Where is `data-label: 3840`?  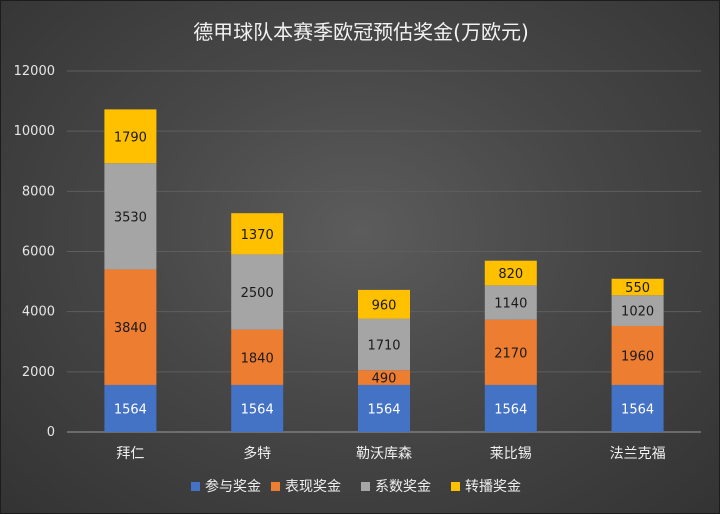 data-label: 3840 is located at coordinates (130, 328).